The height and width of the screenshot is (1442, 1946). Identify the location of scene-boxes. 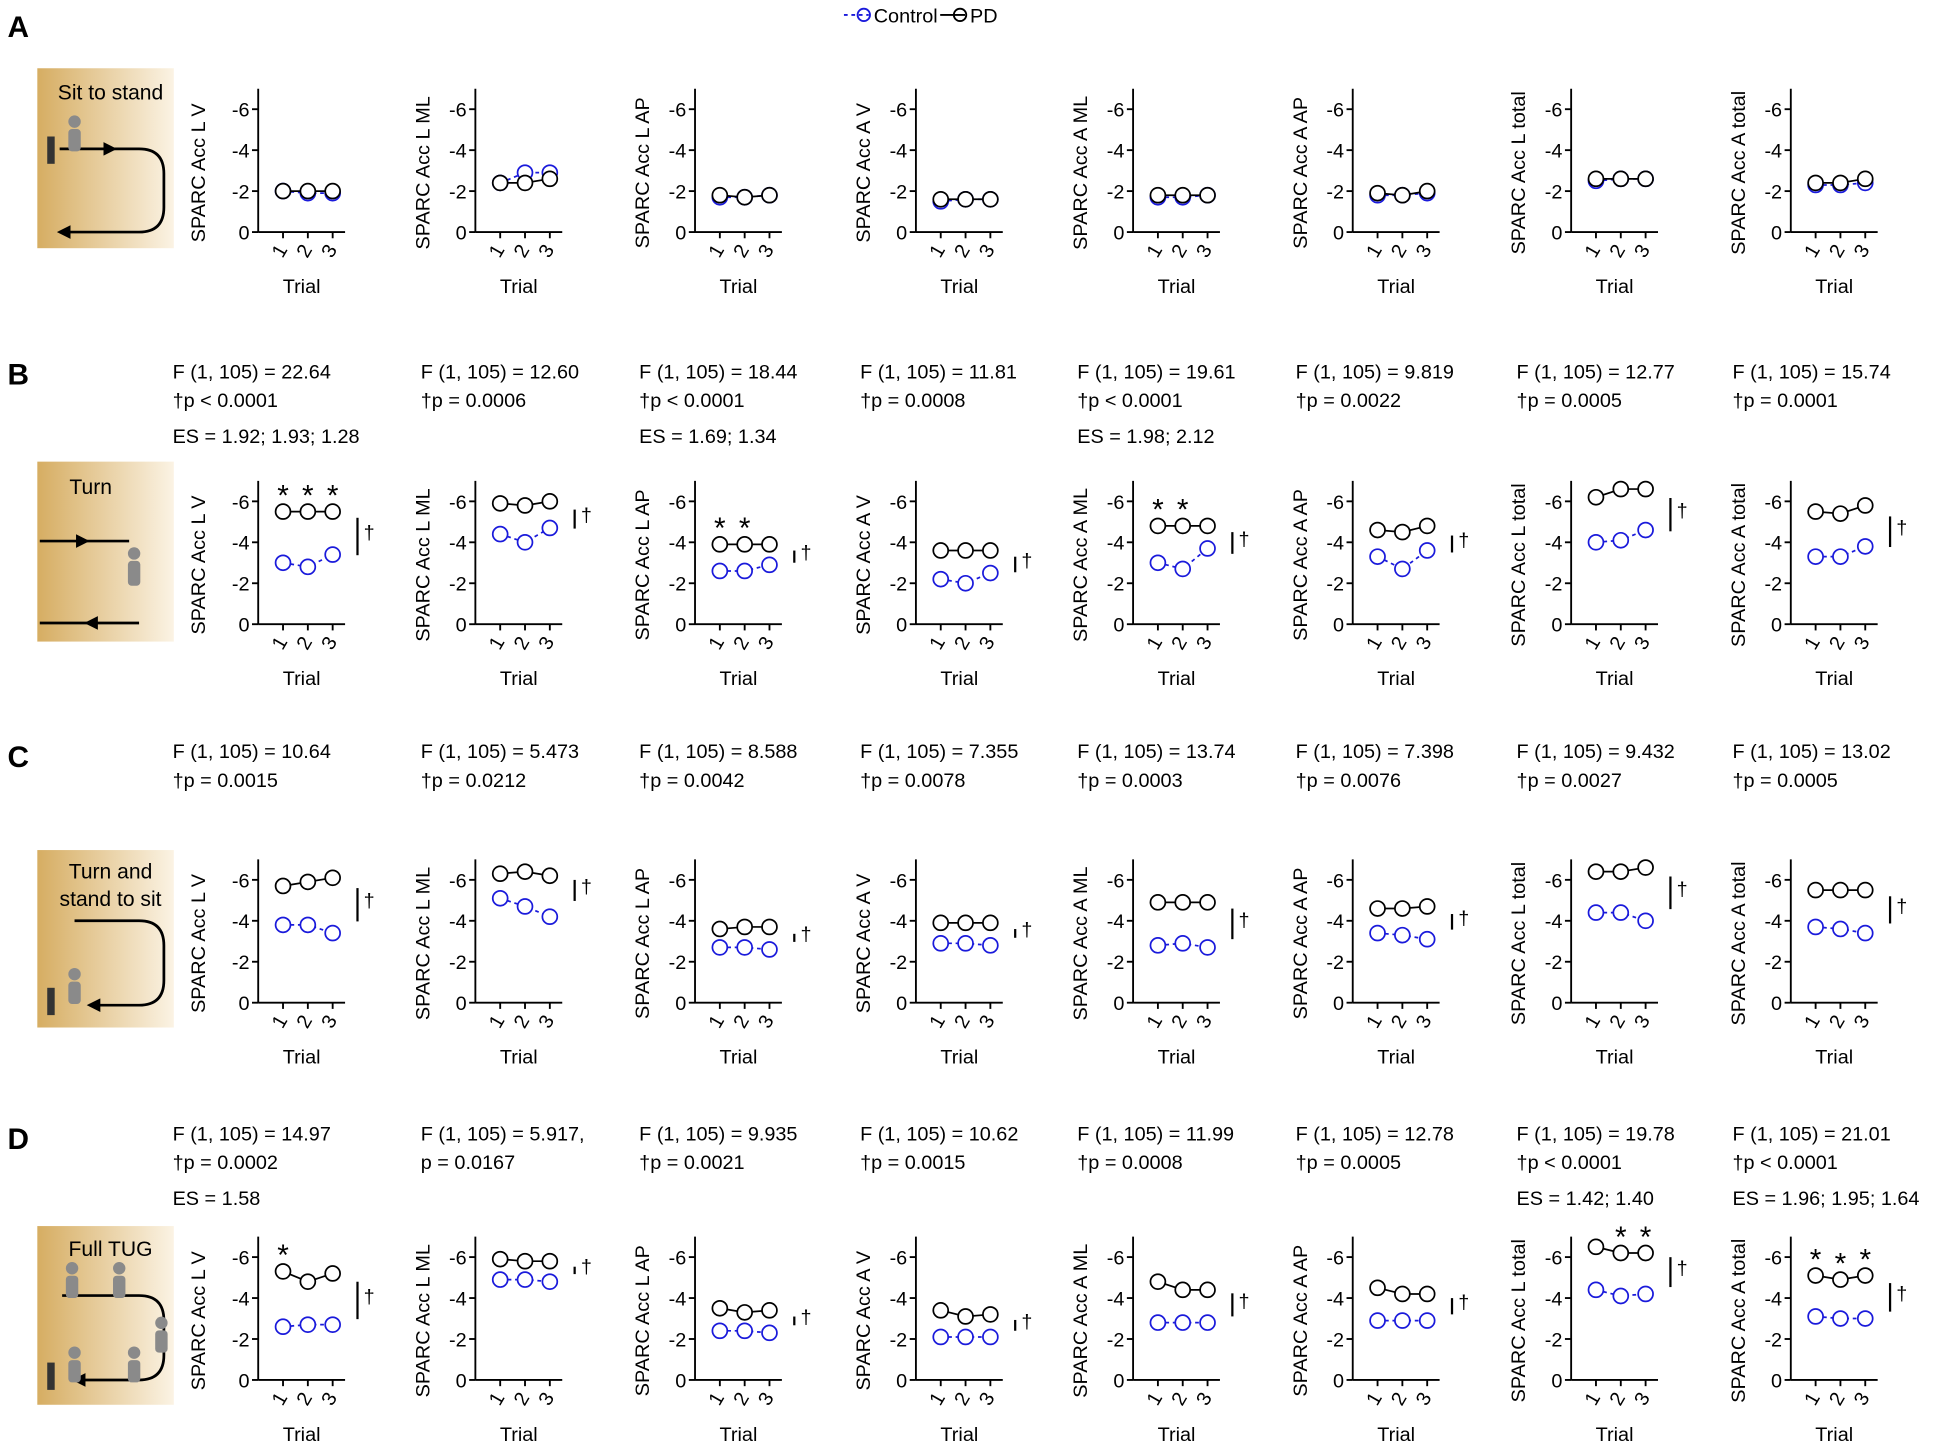
(105, 736).